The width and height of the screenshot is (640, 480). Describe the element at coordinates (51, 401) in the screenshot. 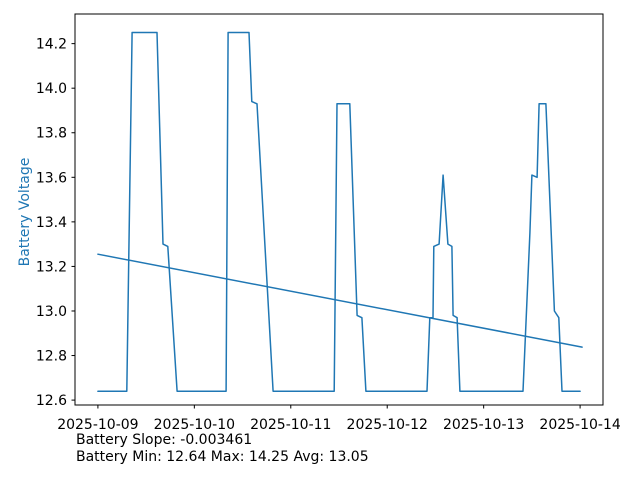

I see `y-tick-label: 12.6` at that location.